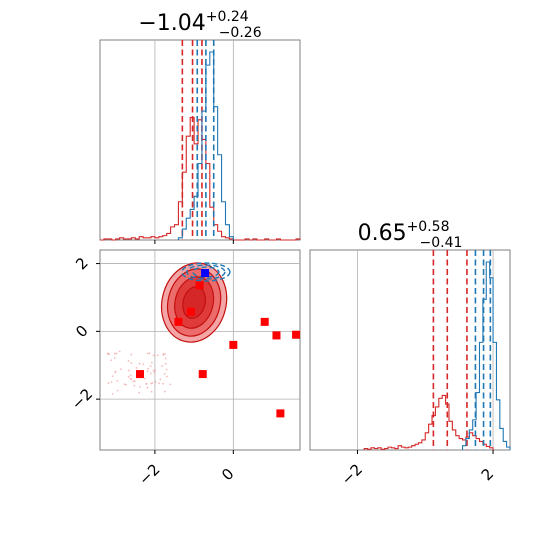  I want to click on grid-bottom-left, so click(200, 350).